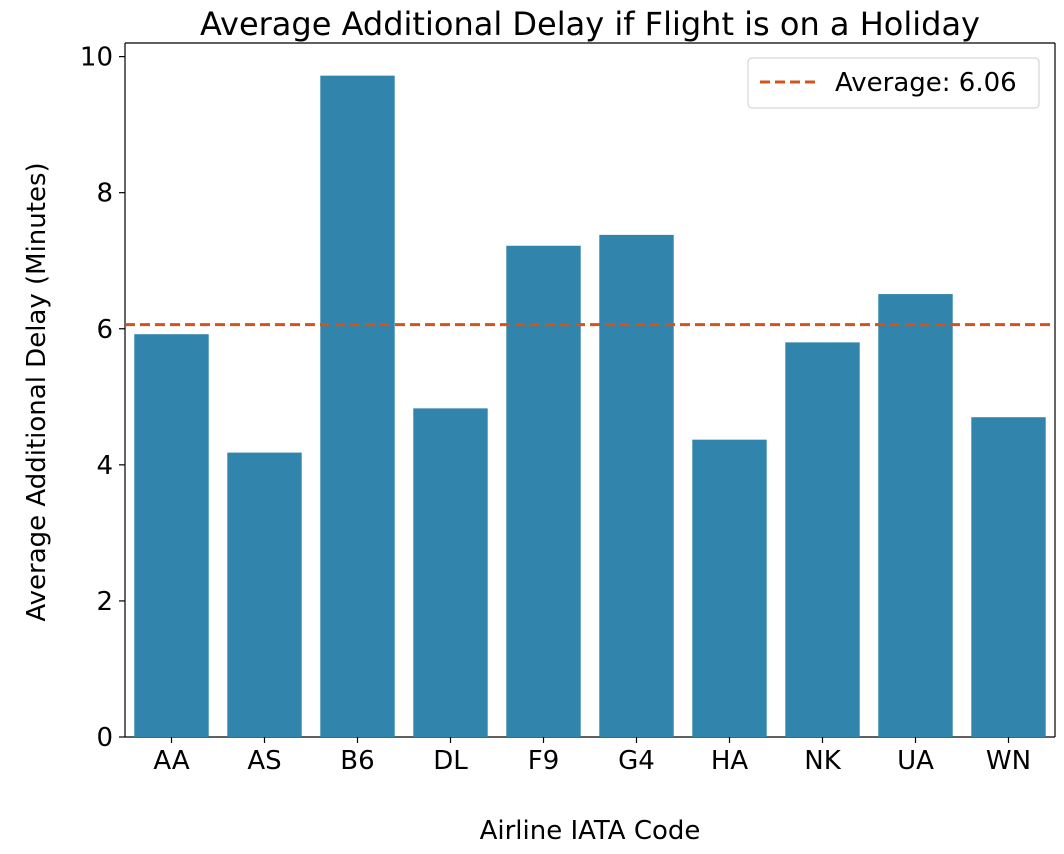 This screenshot has height=854, width=1064. What do you see at coordinates (171, 761) in the screenshot?
I see `x-tick-label: AA` at bounding box center [171, 761].